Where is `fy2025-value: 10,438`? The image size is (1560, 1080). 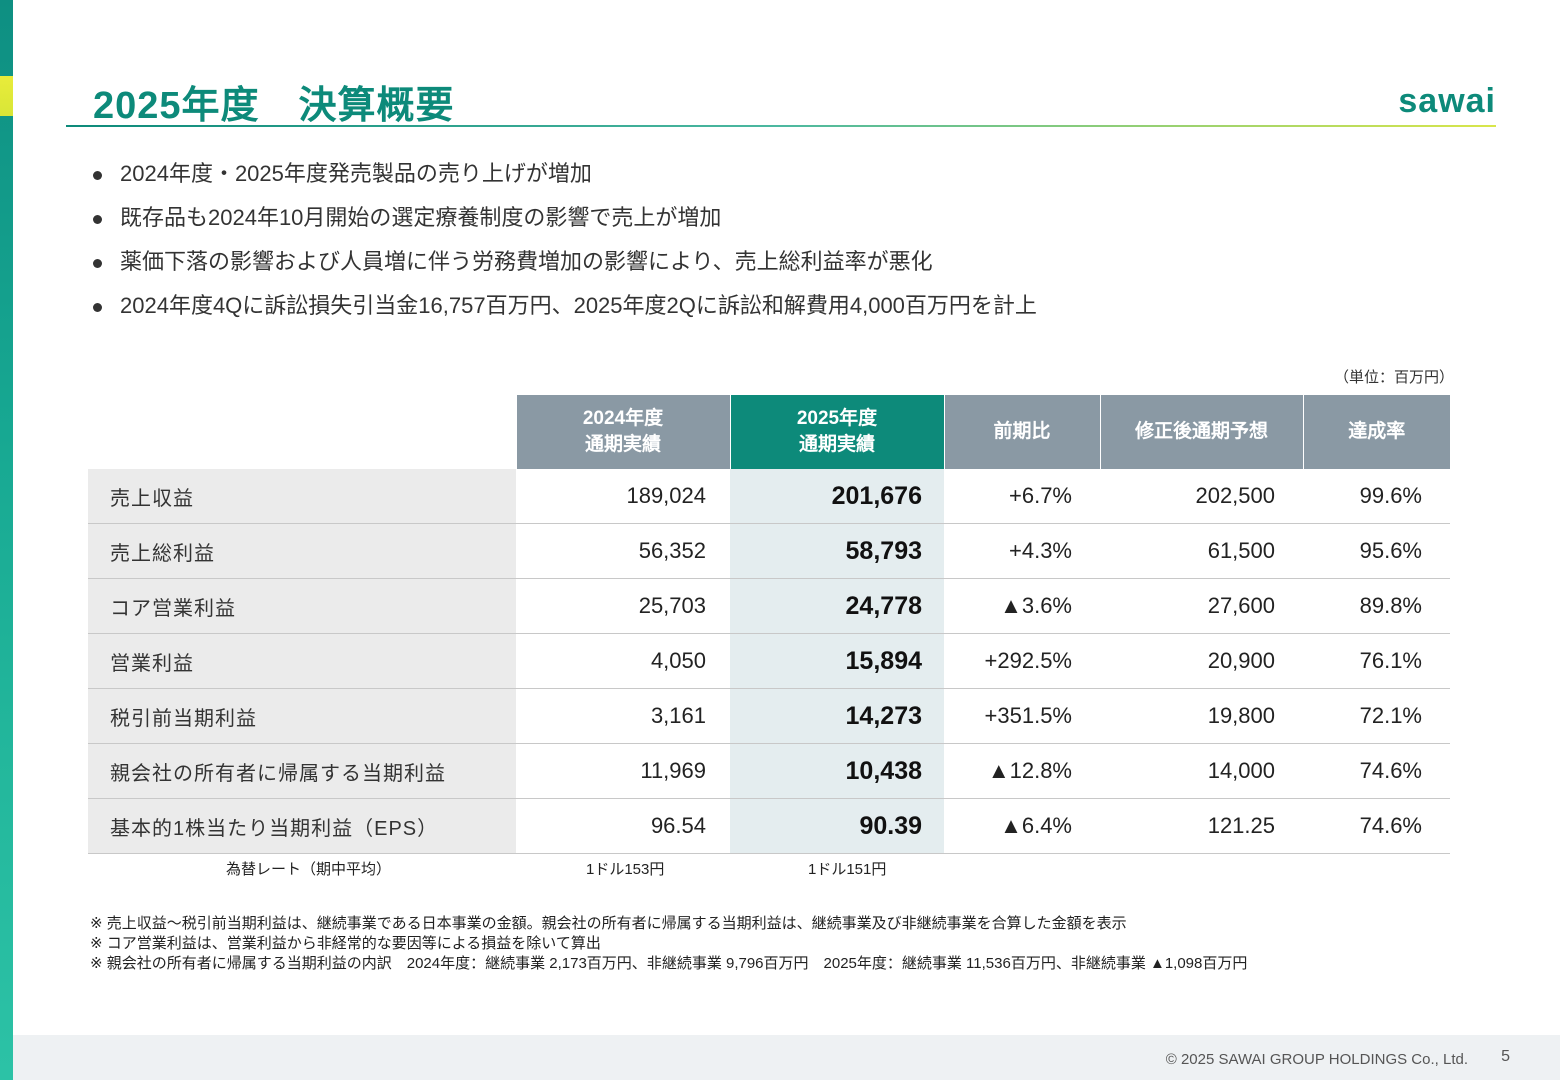
fy2025-value: 10,438 is located at coordinates (837, 771).